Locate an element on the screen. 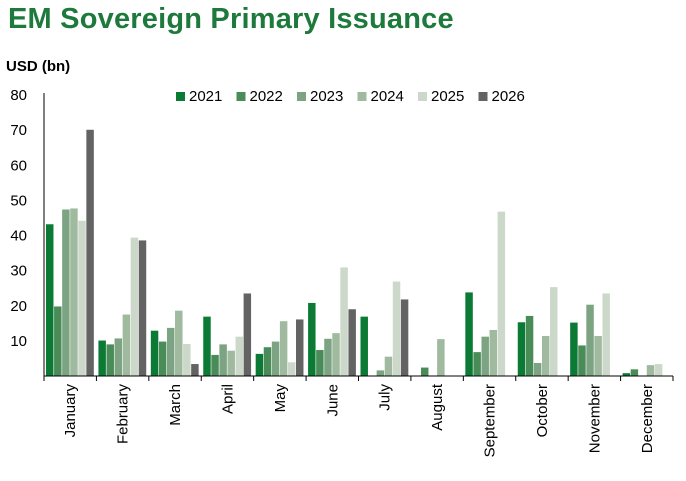  bar-2025-february is located at coordinates (134, 306).